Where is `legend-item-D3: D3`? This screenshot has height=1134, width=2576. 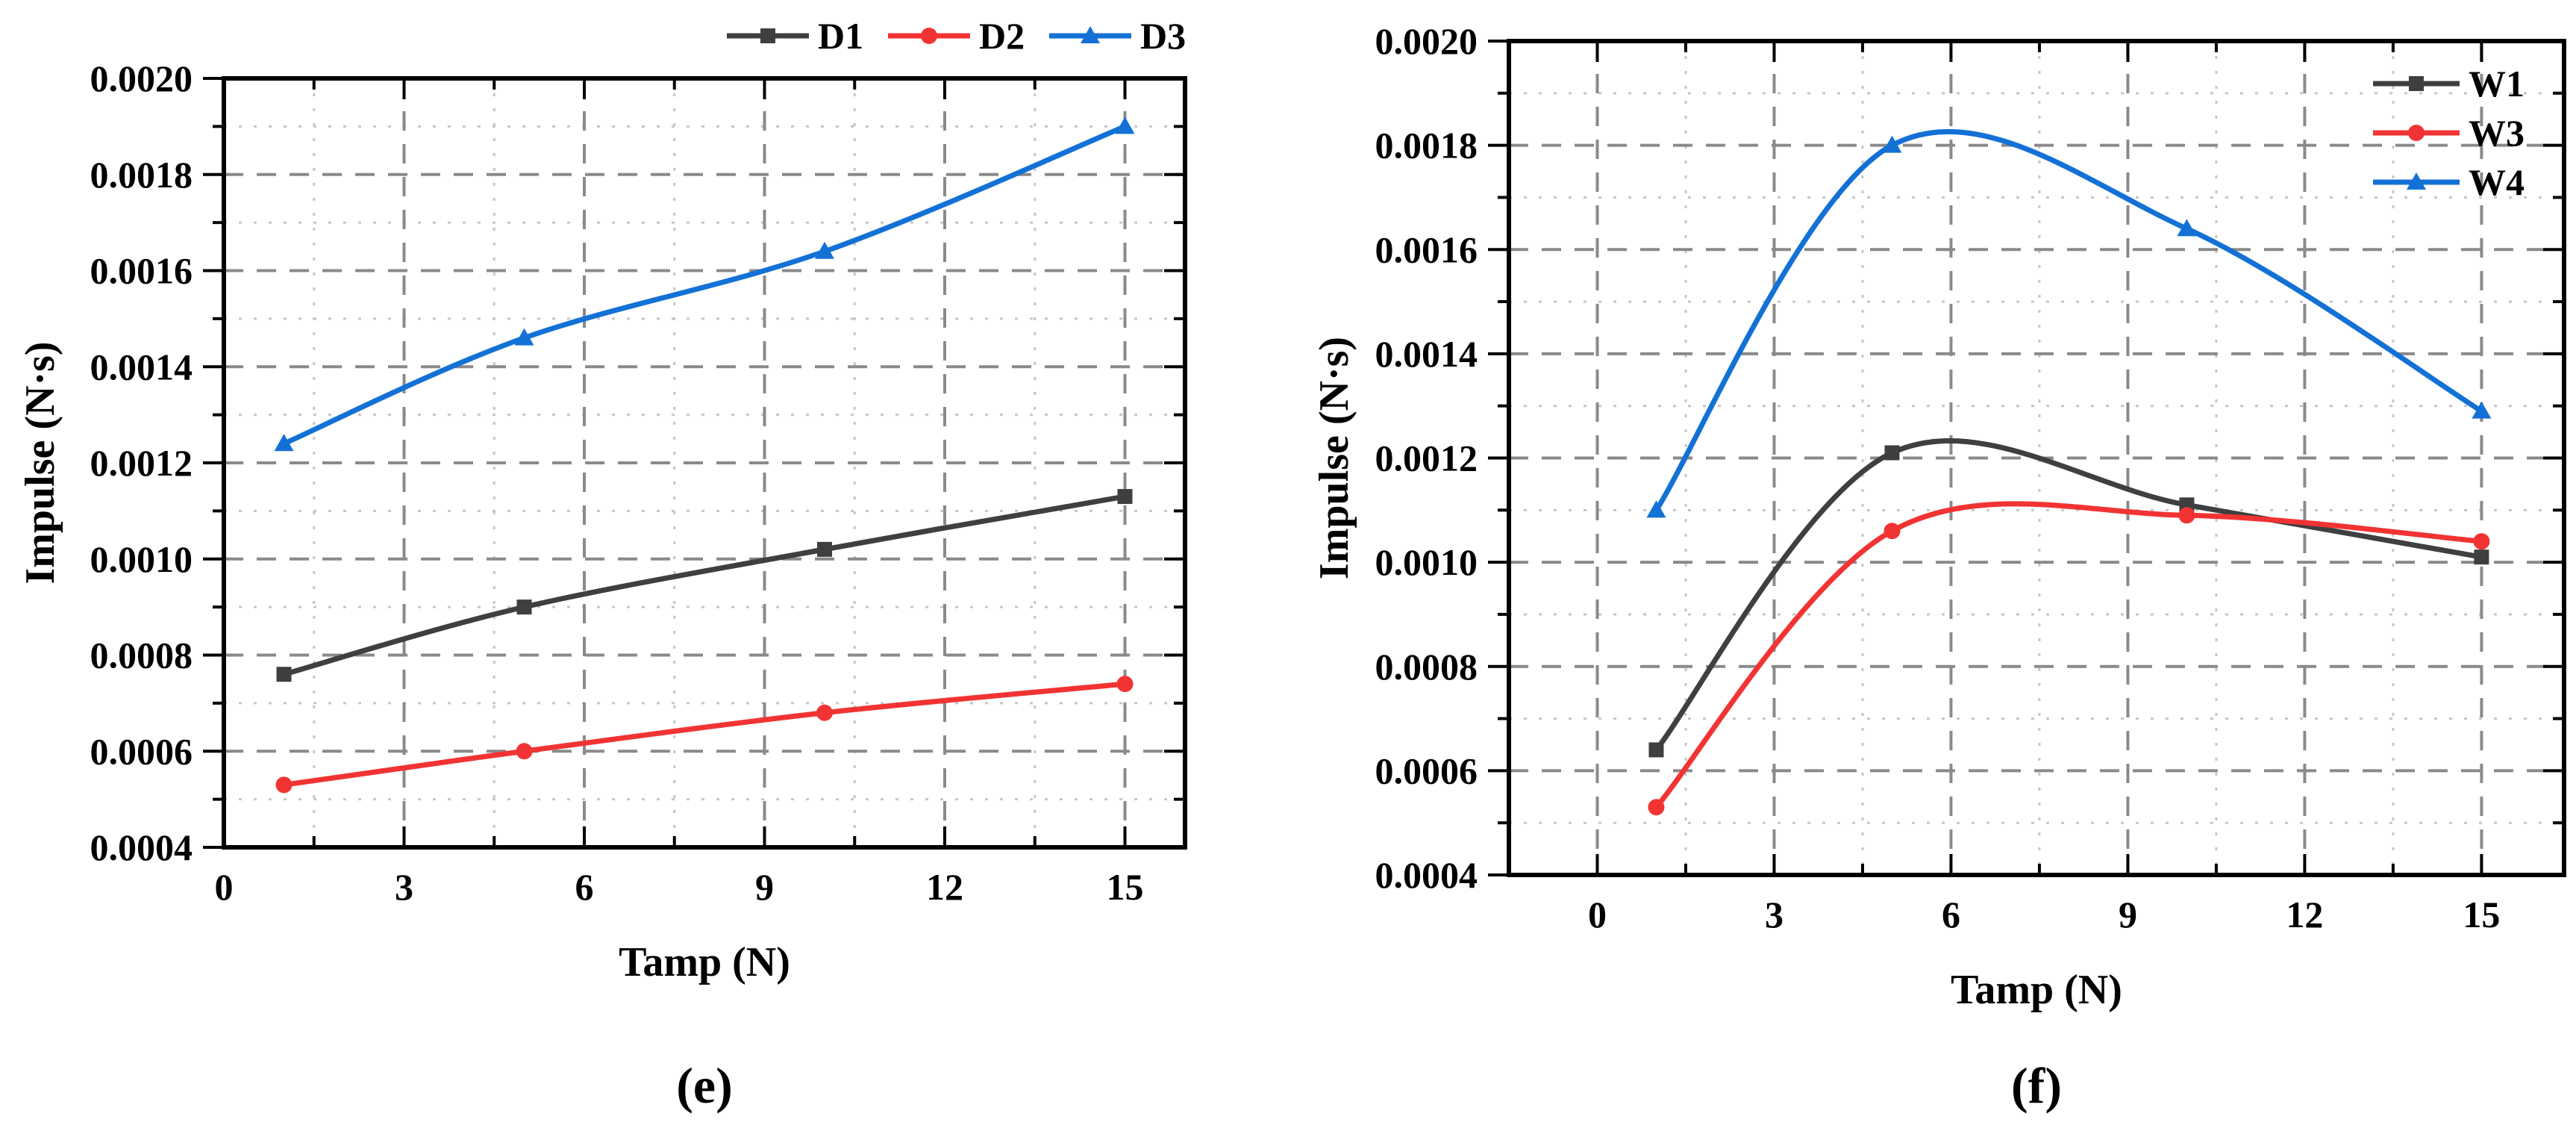
legend-item-D3: D3 is located at coordinates (1117, 36).